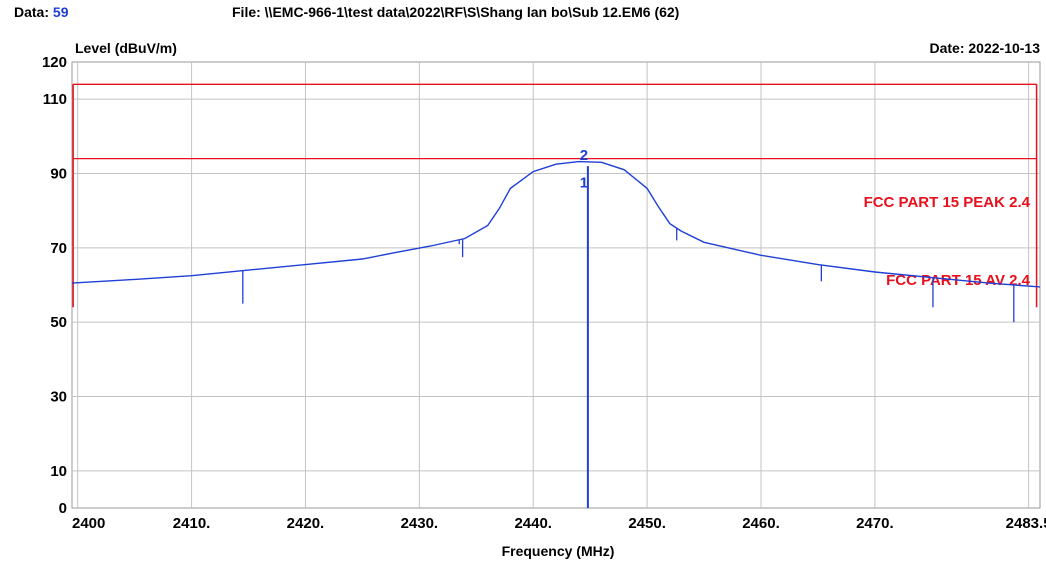 The image size is (1046, 564). Describe the element at coordinates (63, 508) in the screenshot. I see `y-tick-label: 0` at that location.